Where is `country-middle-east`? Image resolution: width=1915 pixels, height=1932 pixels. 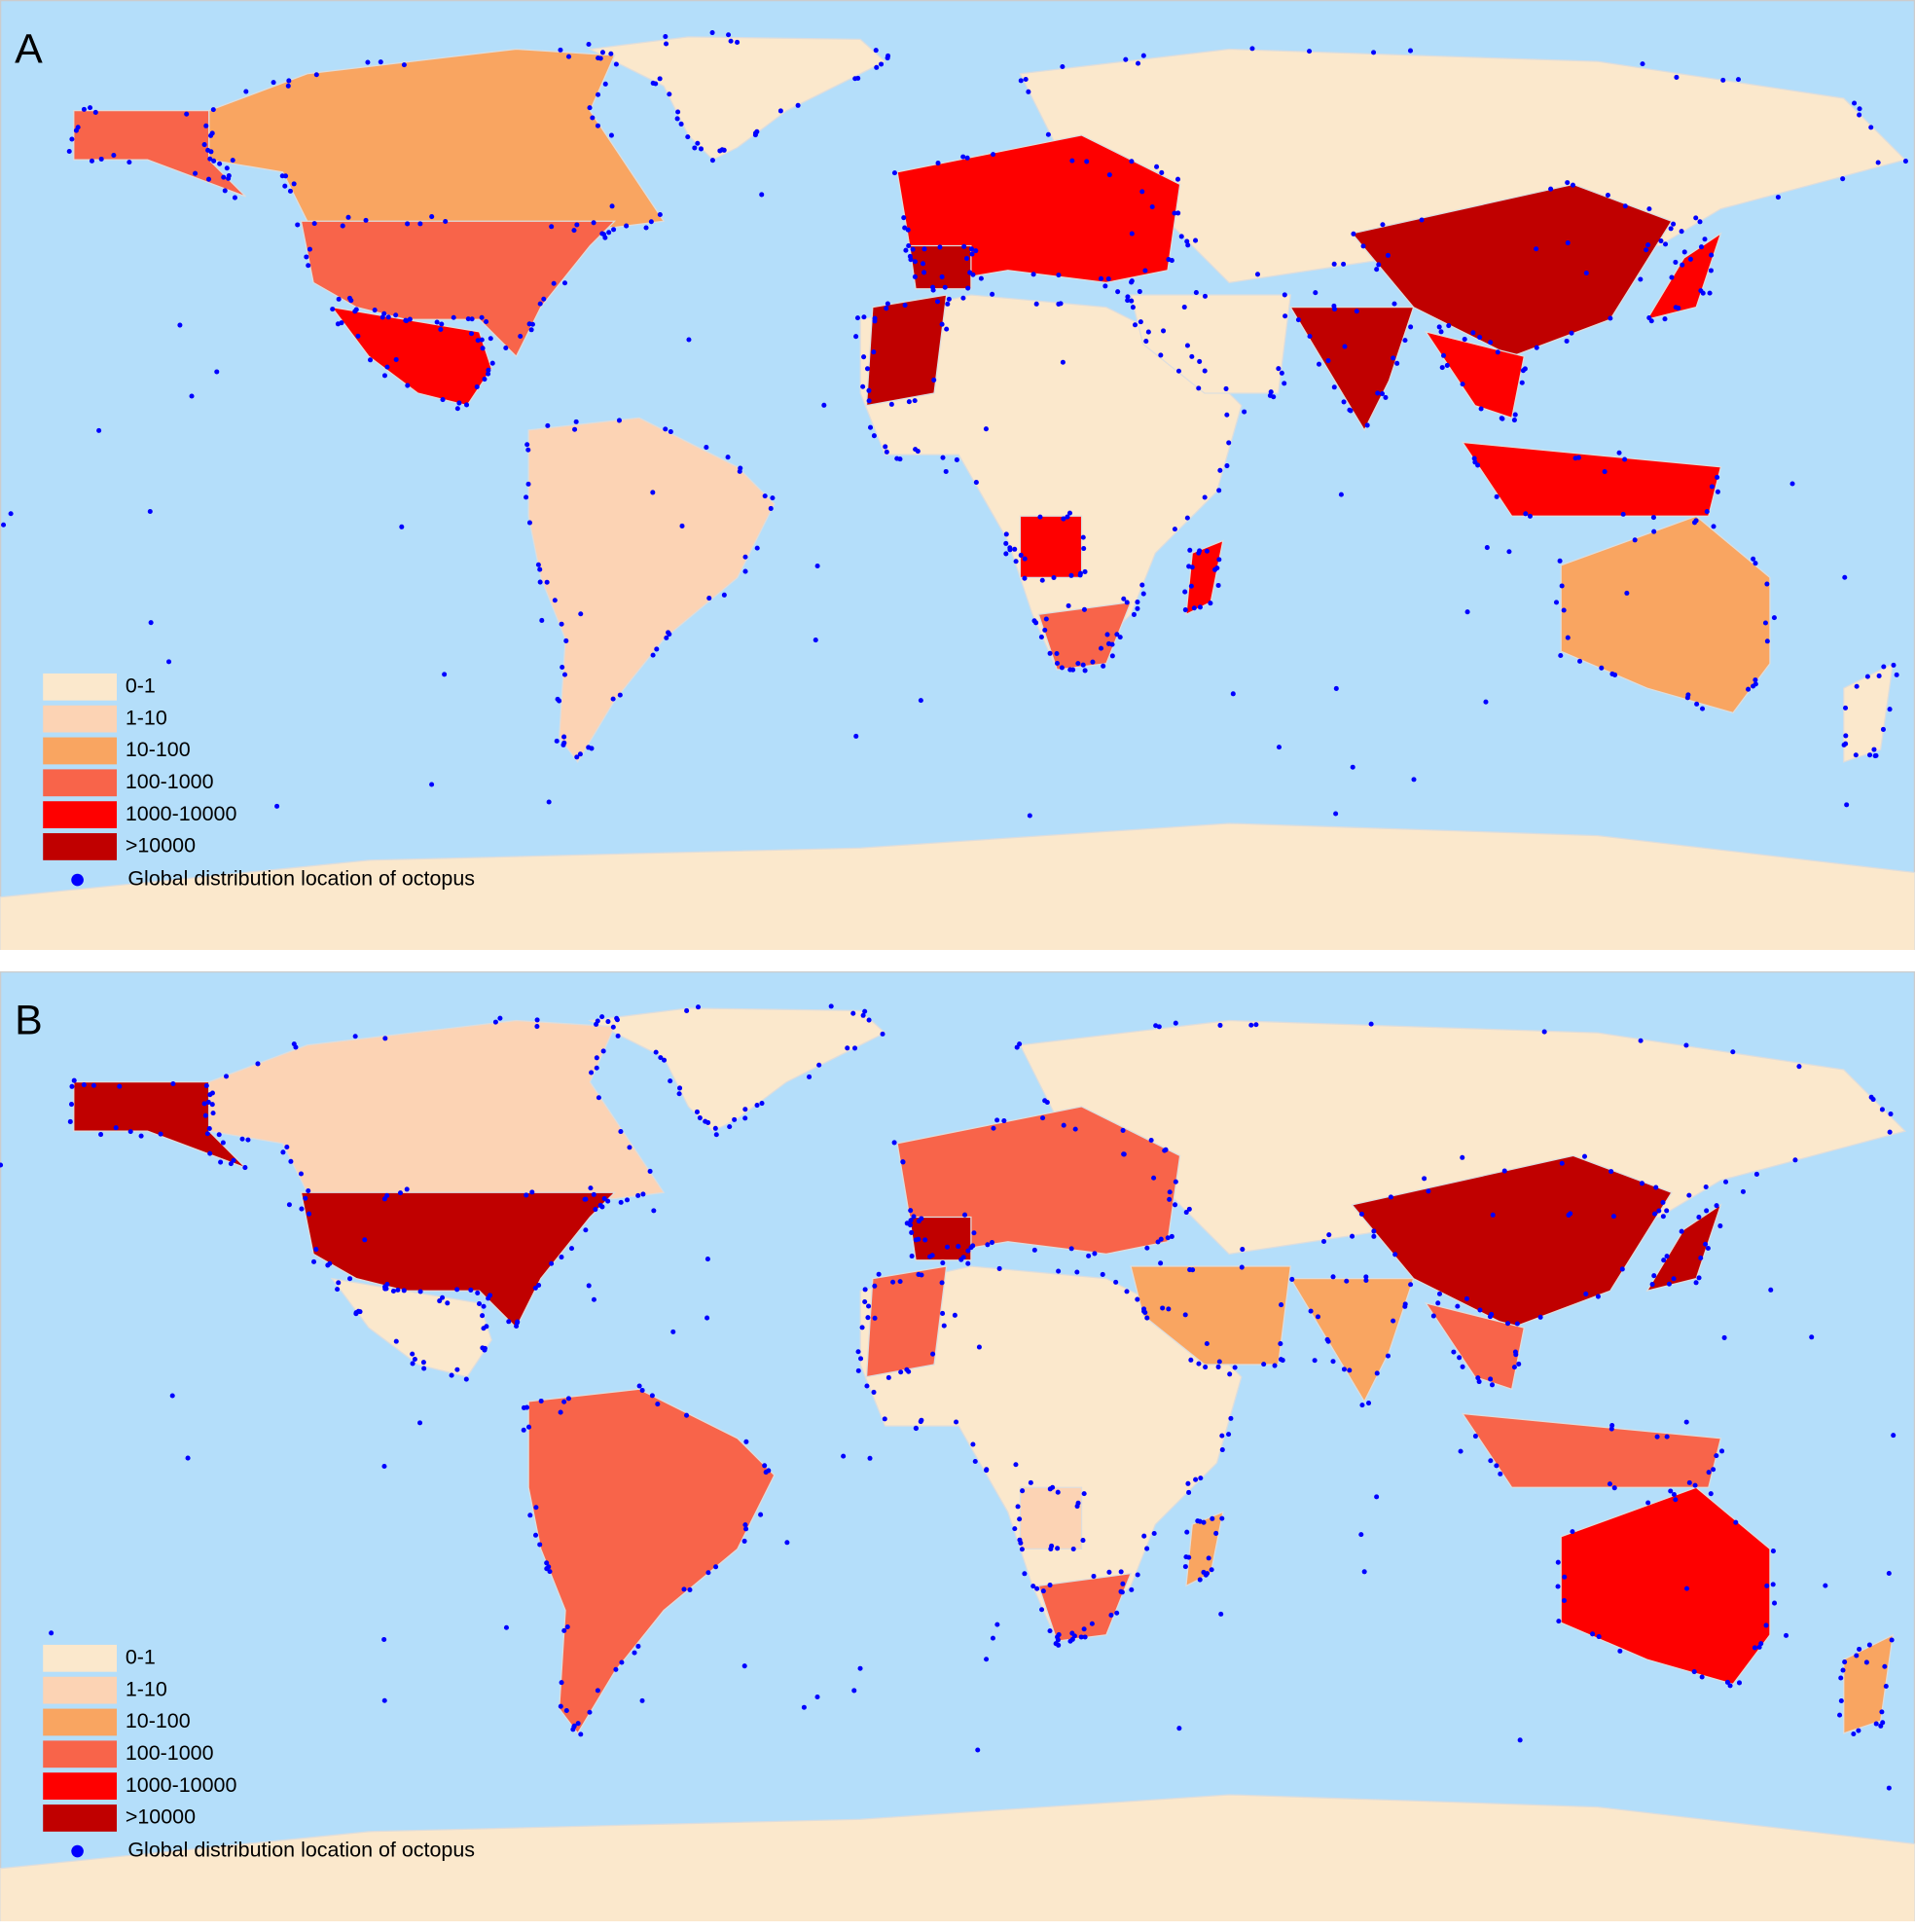 country-middle-east is located at coordinates (1211, 344).